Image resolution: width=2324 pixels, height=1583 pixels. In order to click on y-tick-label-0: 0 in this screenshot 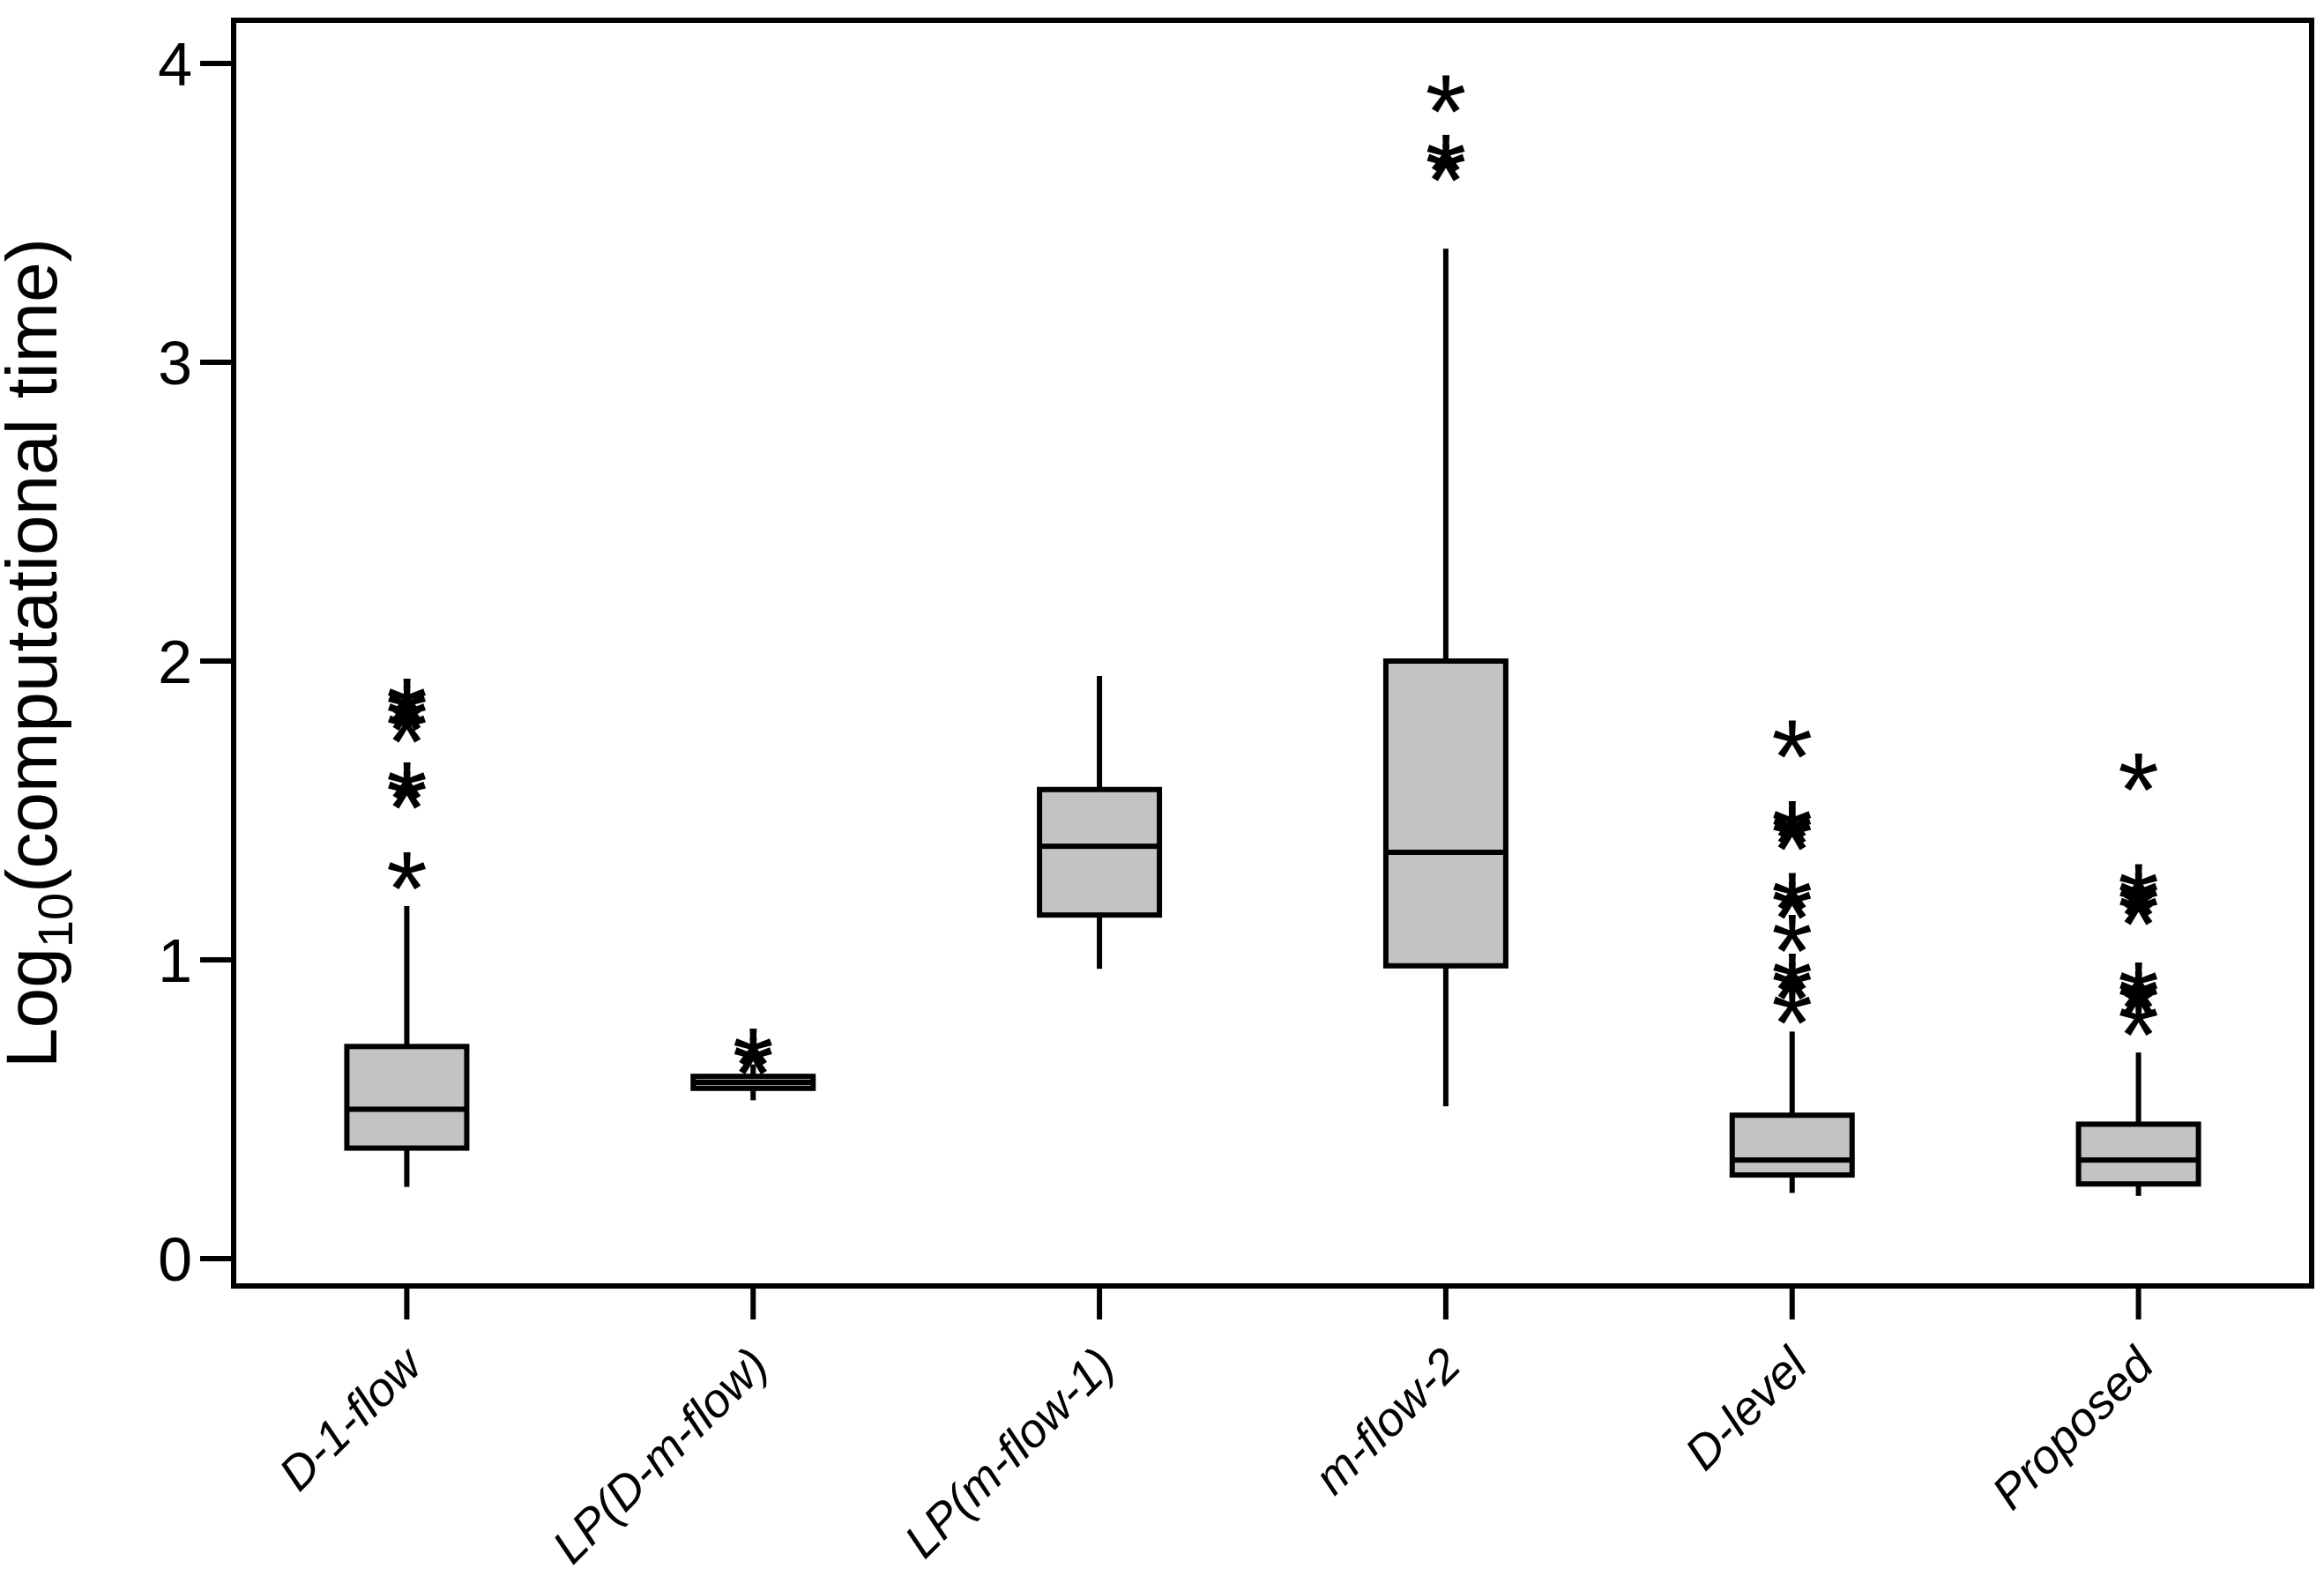, I will do `click(175, 1259)`.